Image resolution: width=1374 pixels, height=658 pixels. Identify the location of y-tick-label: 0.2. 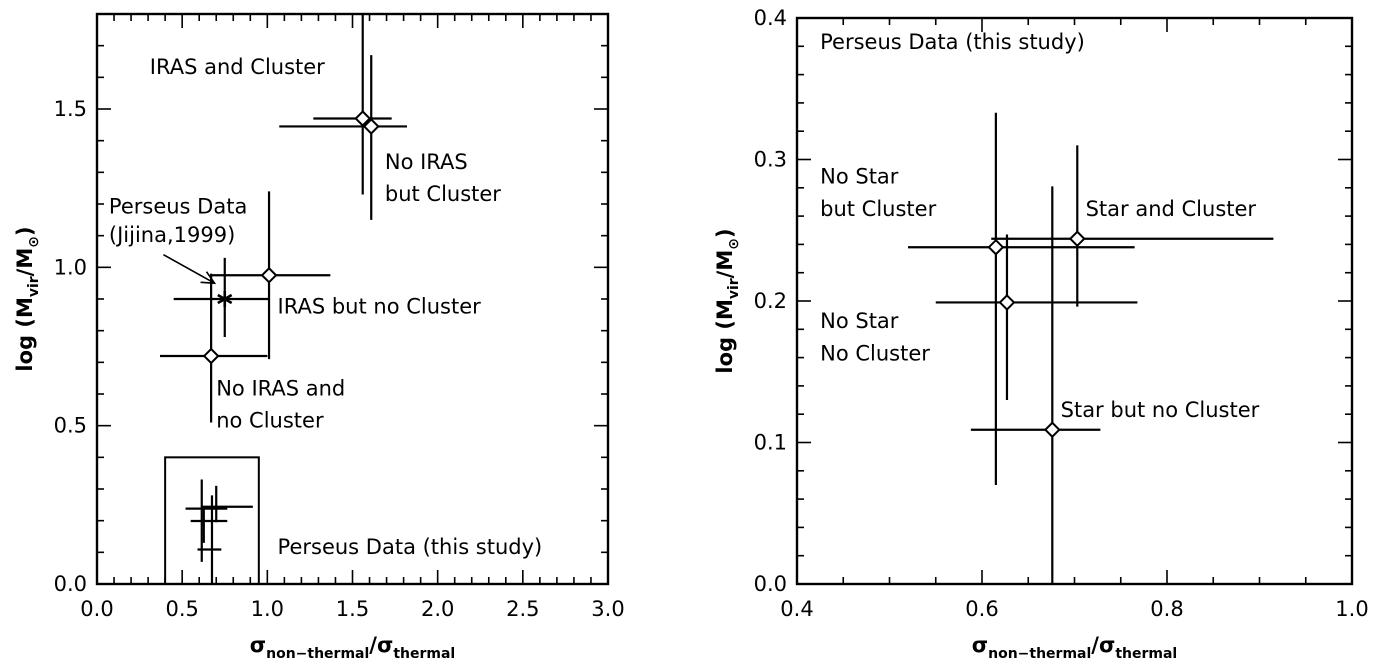
(770, 301).